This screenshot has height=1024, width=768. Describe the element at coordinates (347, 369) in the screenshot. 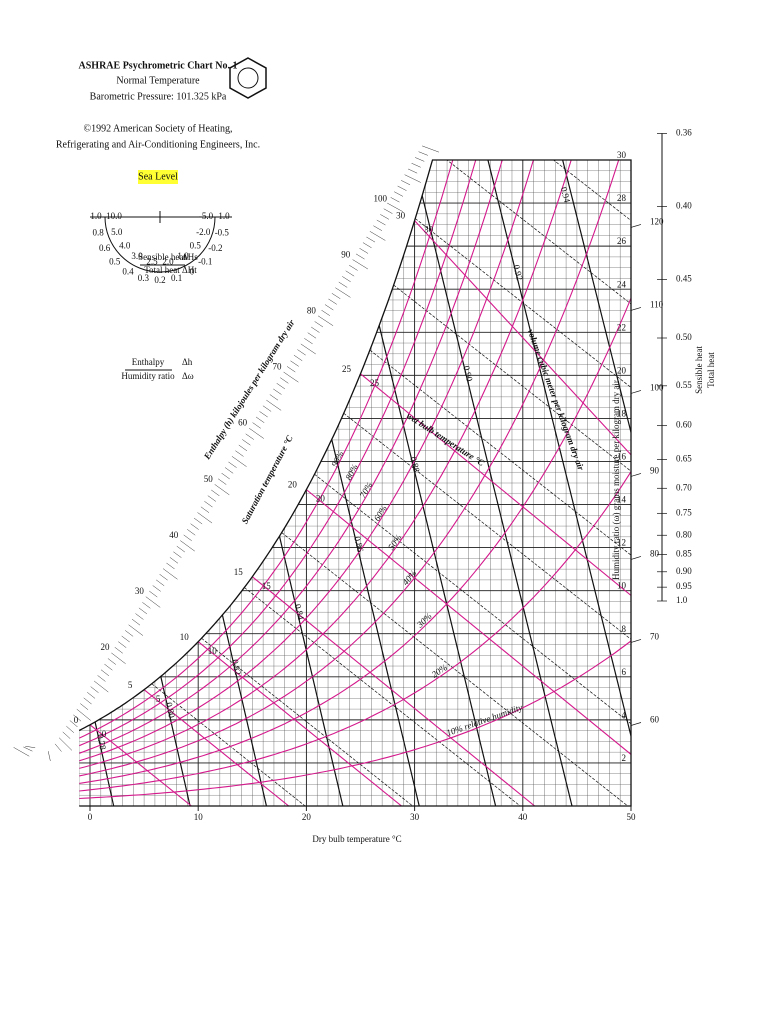

I see `saturation-label: 25` at that location.